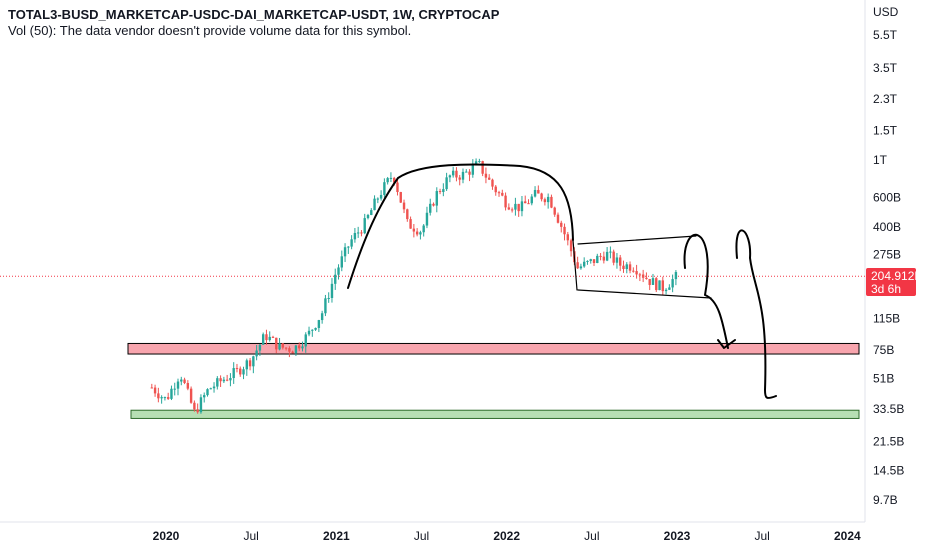 The width and height of the screenshot is (932, 550). Describe the element at coordinates (507, 536) in the screenshot. I see `time-axis-labels: 2020 Jul 2021 Jul 2022 Jul 2023 Jul 2024` at that location.